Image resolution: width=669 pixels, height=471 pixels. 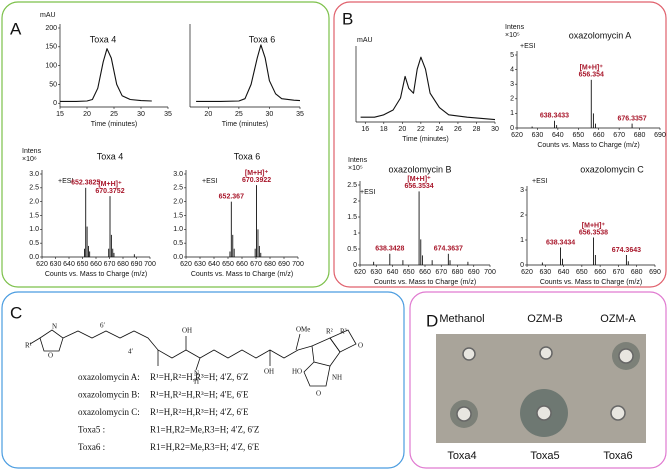 What do you see at coordinates (352, 185) in the screenshot?
I see `y-tick-label: 2.5` at bounding box center [352, 185].